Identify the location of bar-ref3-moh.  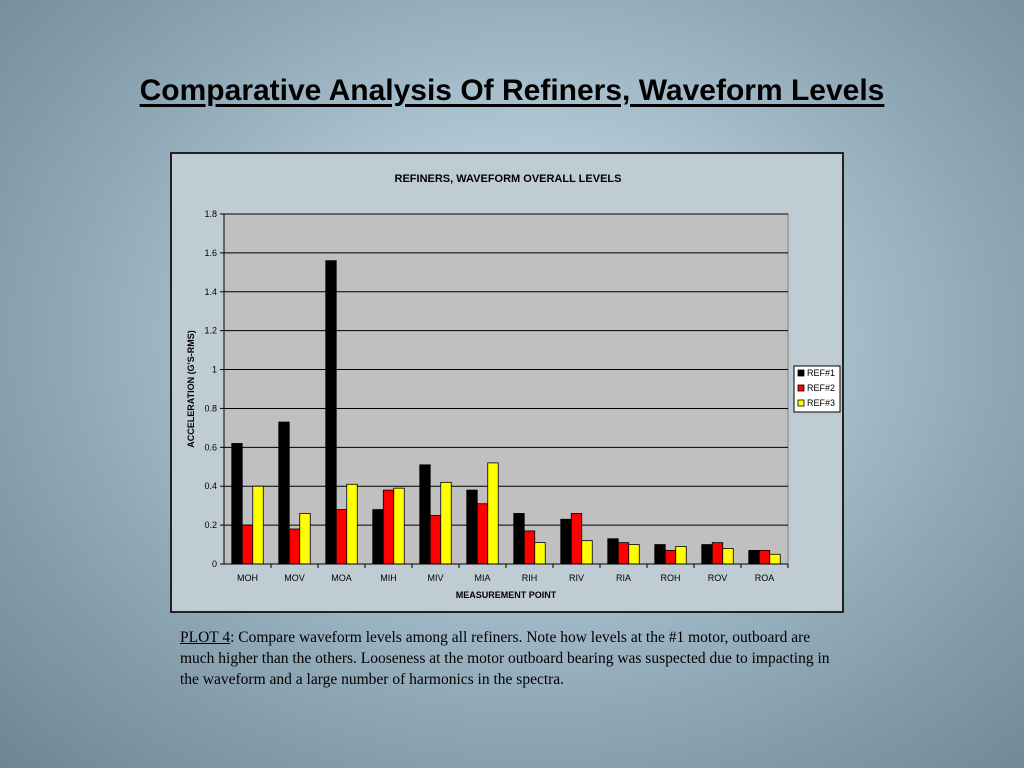
(258, 525).